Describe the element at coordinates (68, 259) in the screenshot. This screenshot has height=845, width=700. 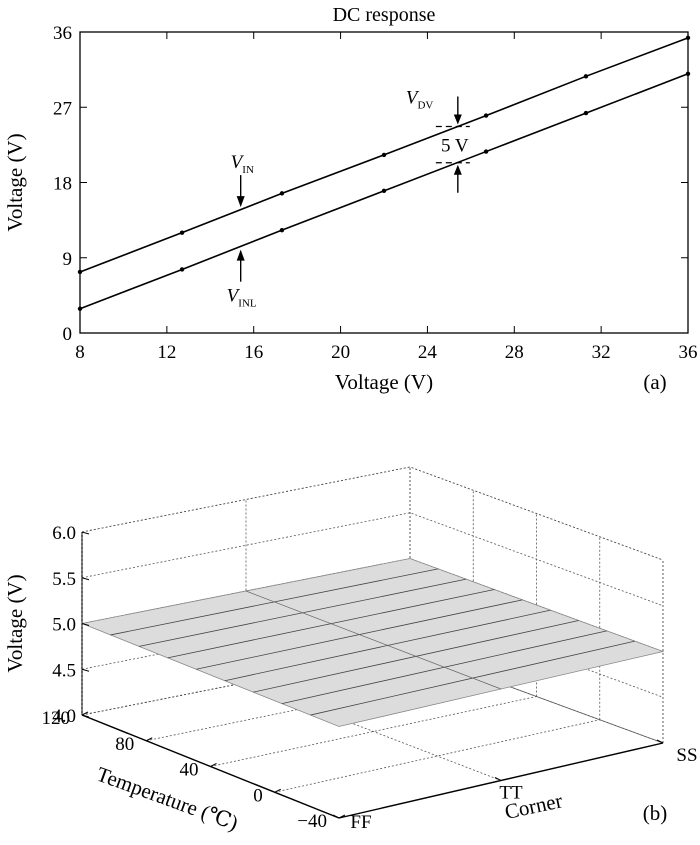
I see `y-tick-label: 9` at that location.